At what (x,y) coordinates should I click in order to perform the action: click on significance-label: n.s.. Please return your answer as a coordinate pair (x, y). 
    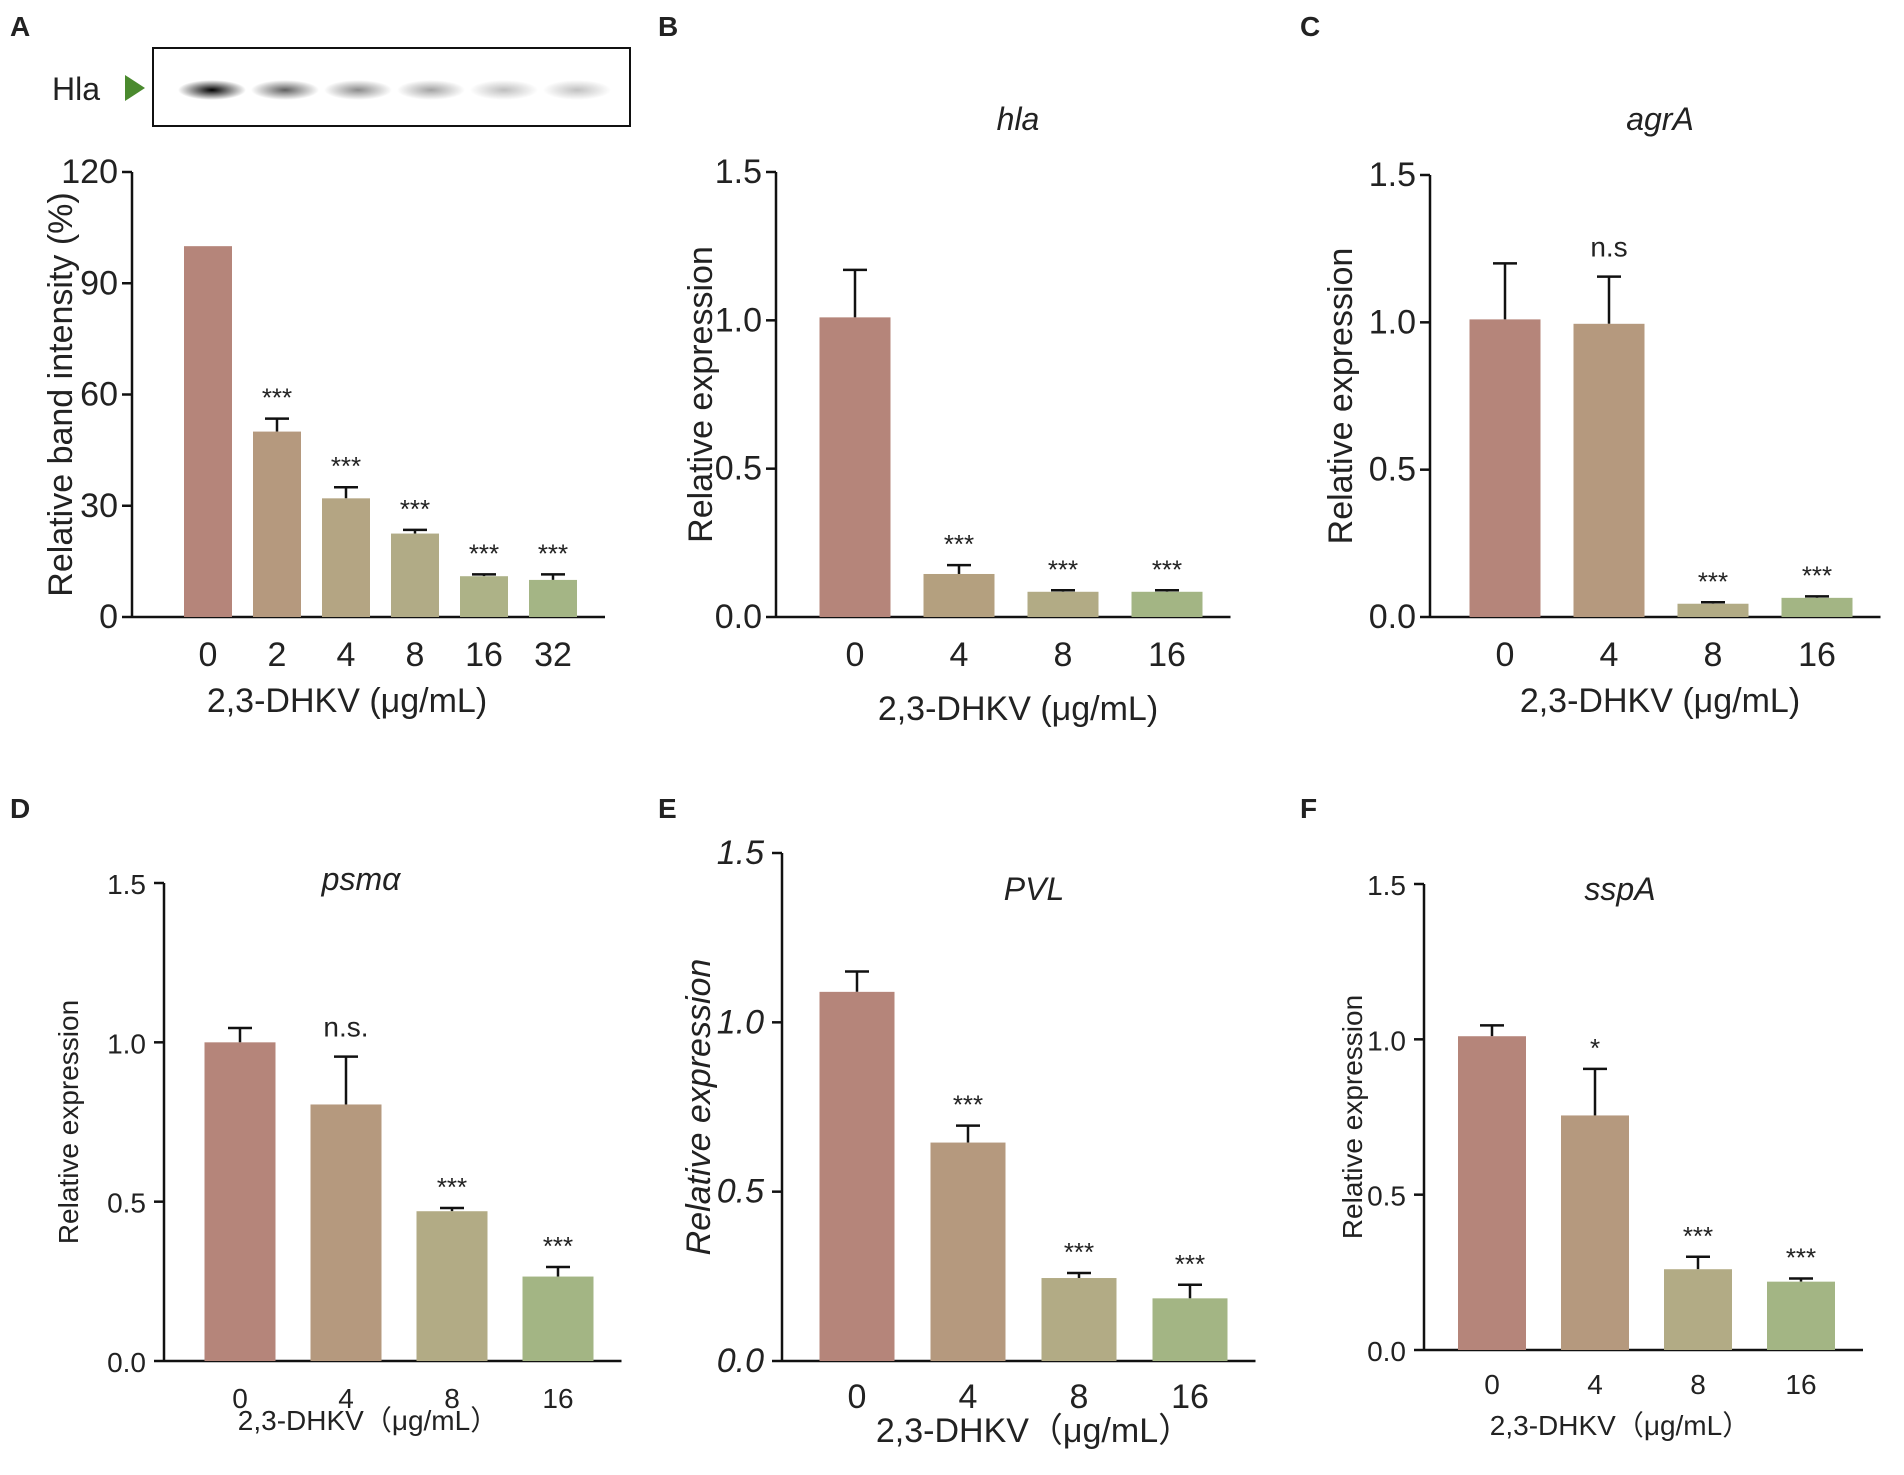
    Looking at the image, I should click on (345, 1027).